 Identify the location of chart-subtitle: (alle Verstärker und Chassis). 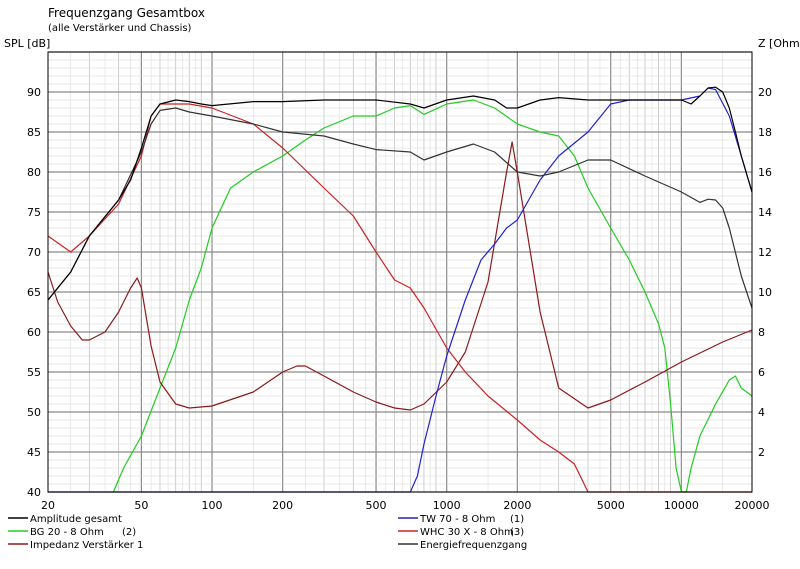
(120, 28).